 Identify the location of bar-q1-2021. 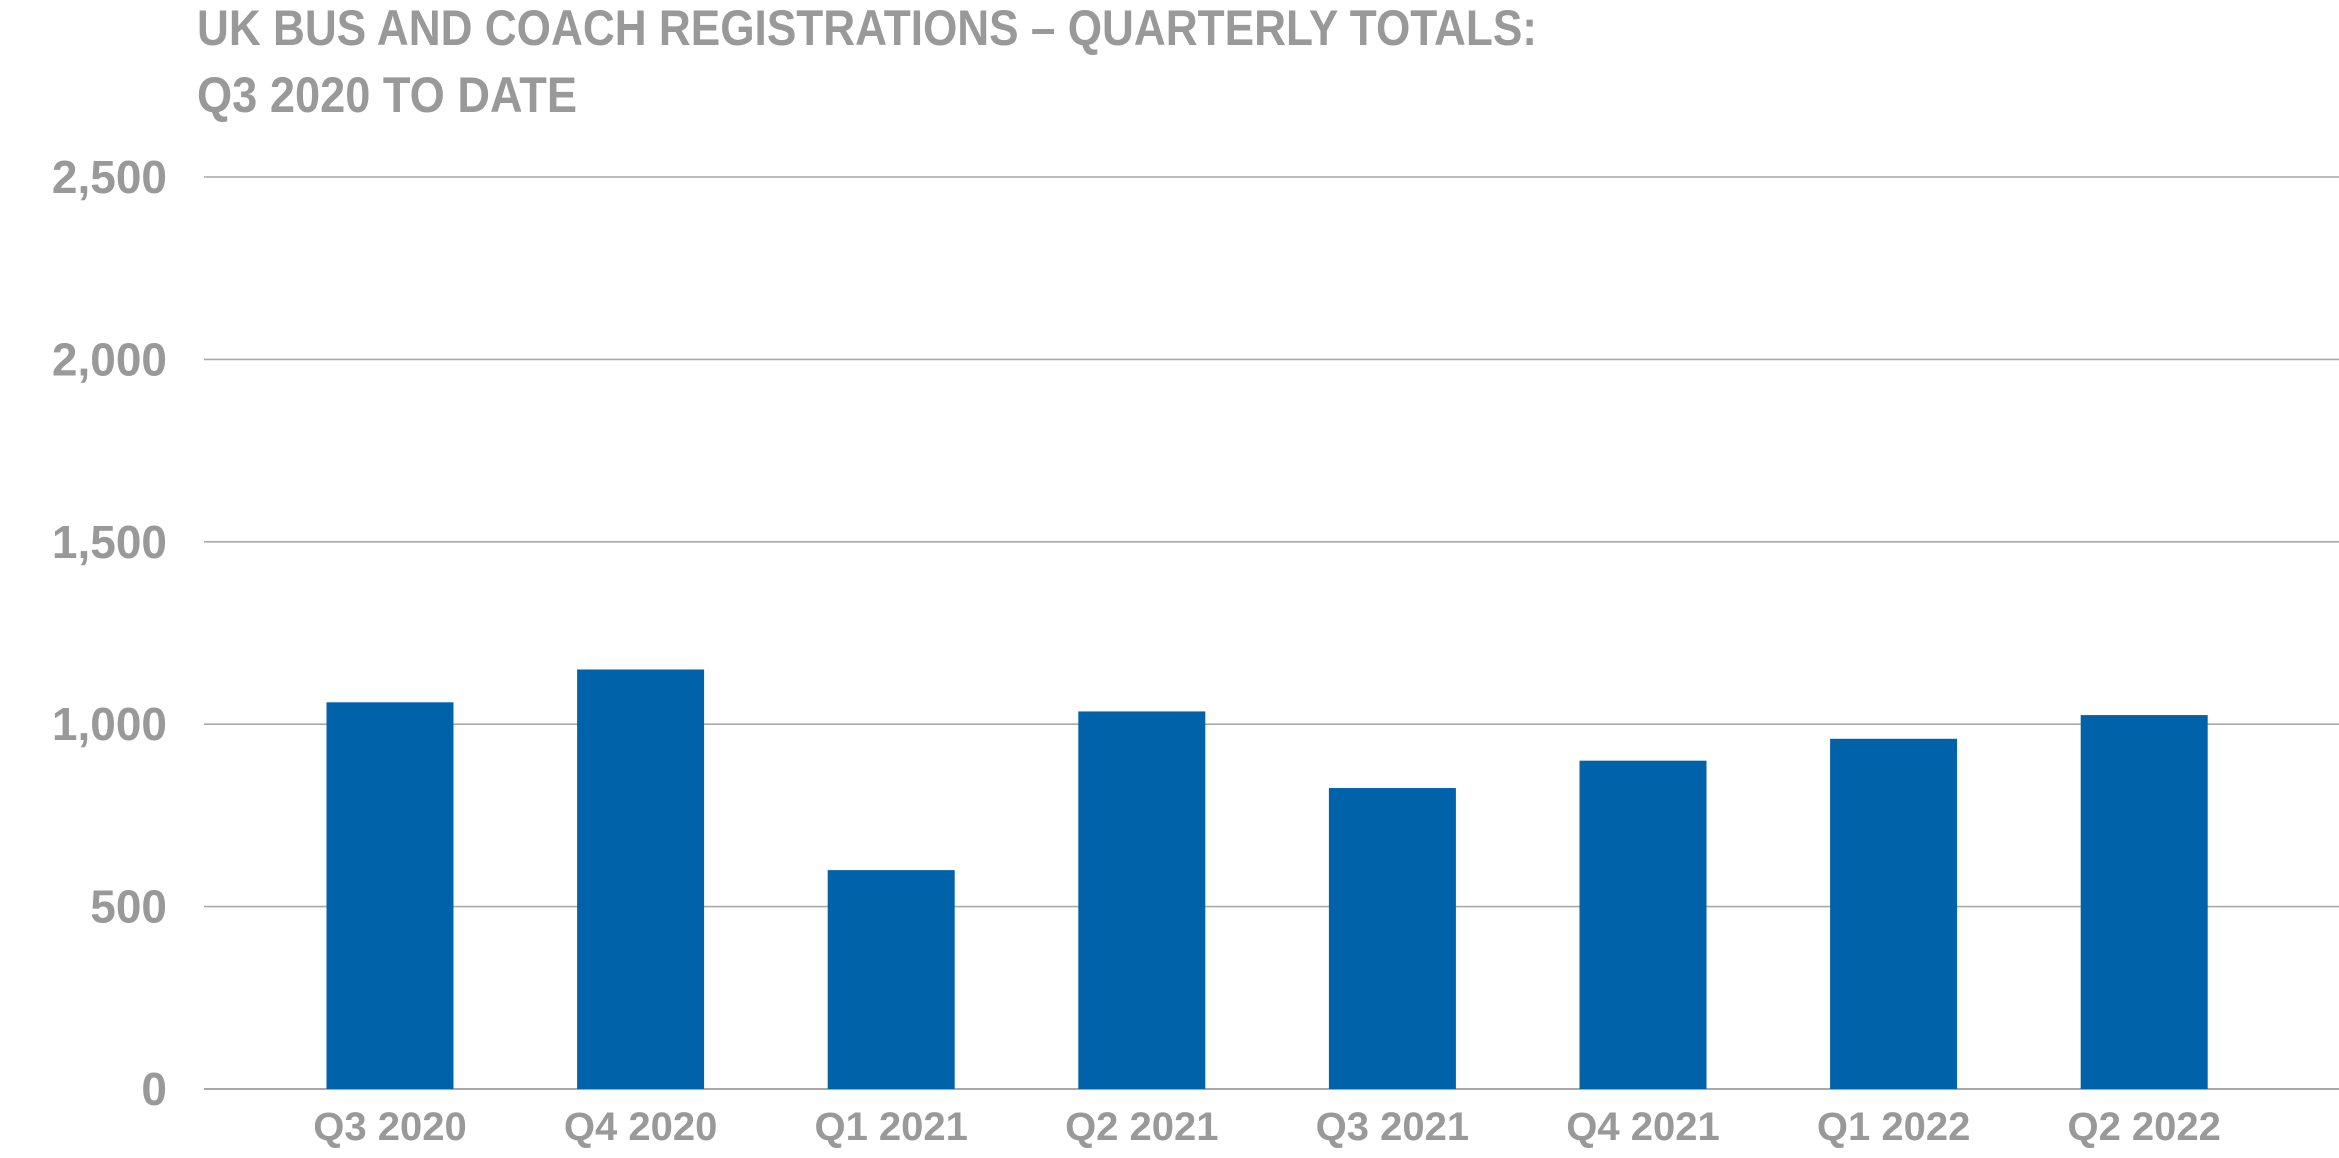
(891, 979).